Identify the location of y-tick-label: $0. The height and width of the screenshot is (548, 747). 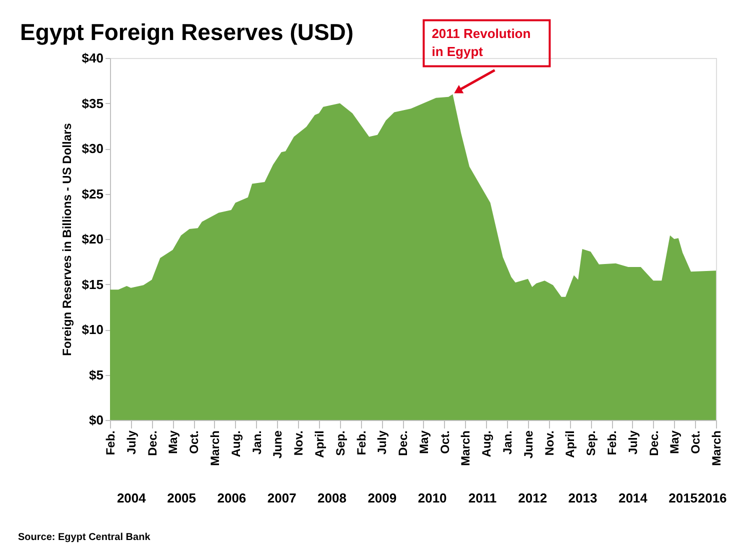
(96, 420).